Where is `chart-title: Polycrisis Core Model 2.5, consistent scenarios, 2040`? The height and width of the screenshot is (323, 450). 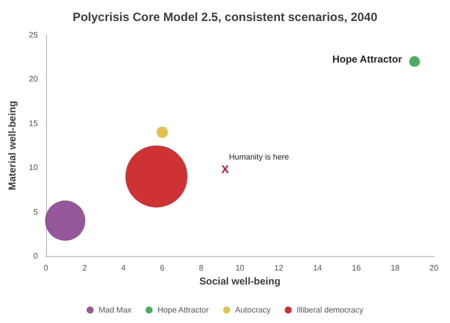 chart-title: Polycrisis Core Model 2.5, consistent scenarios, 2040 is located at coordinates (225, 17).